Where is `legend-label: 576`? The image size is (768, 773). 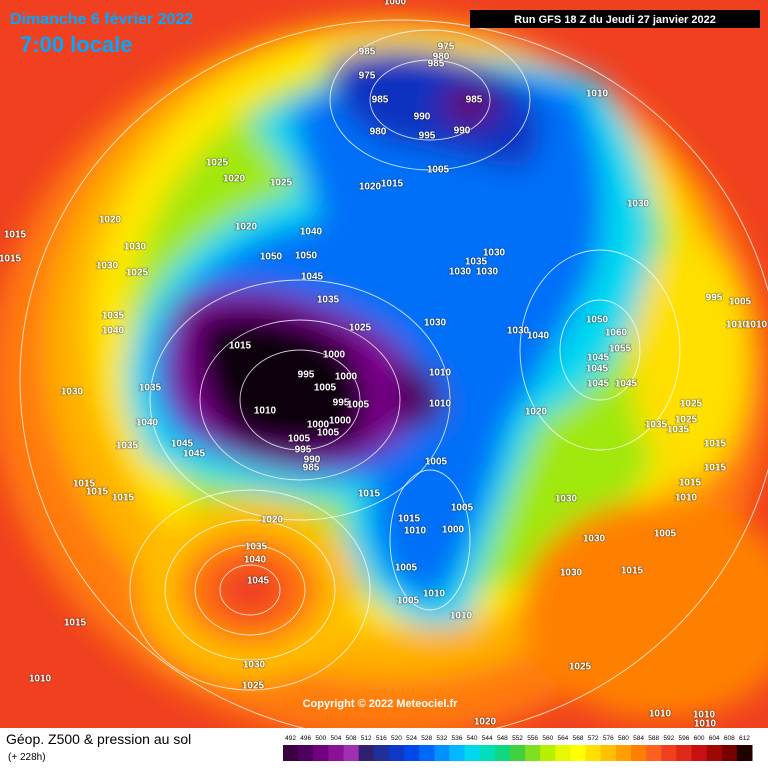
legend-label: 576 is located at coordinates (608, 738).